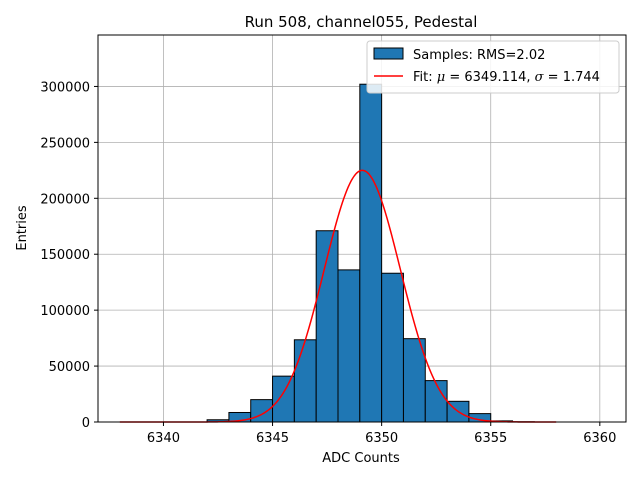 The height and width of the screenshot is (480, 640). I want to click on x-tick-label: 6350, so click(381, 438).